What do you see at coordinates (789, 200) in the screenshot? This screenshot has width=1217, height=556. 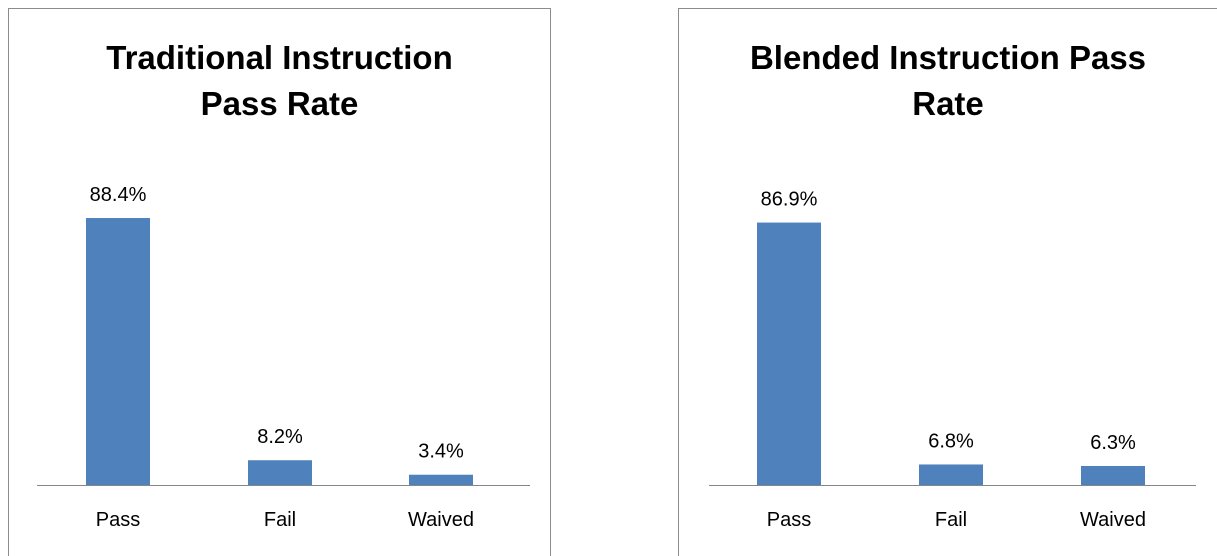 I see `data-label-pass: 86.9%` at bounding box center [789, 200].